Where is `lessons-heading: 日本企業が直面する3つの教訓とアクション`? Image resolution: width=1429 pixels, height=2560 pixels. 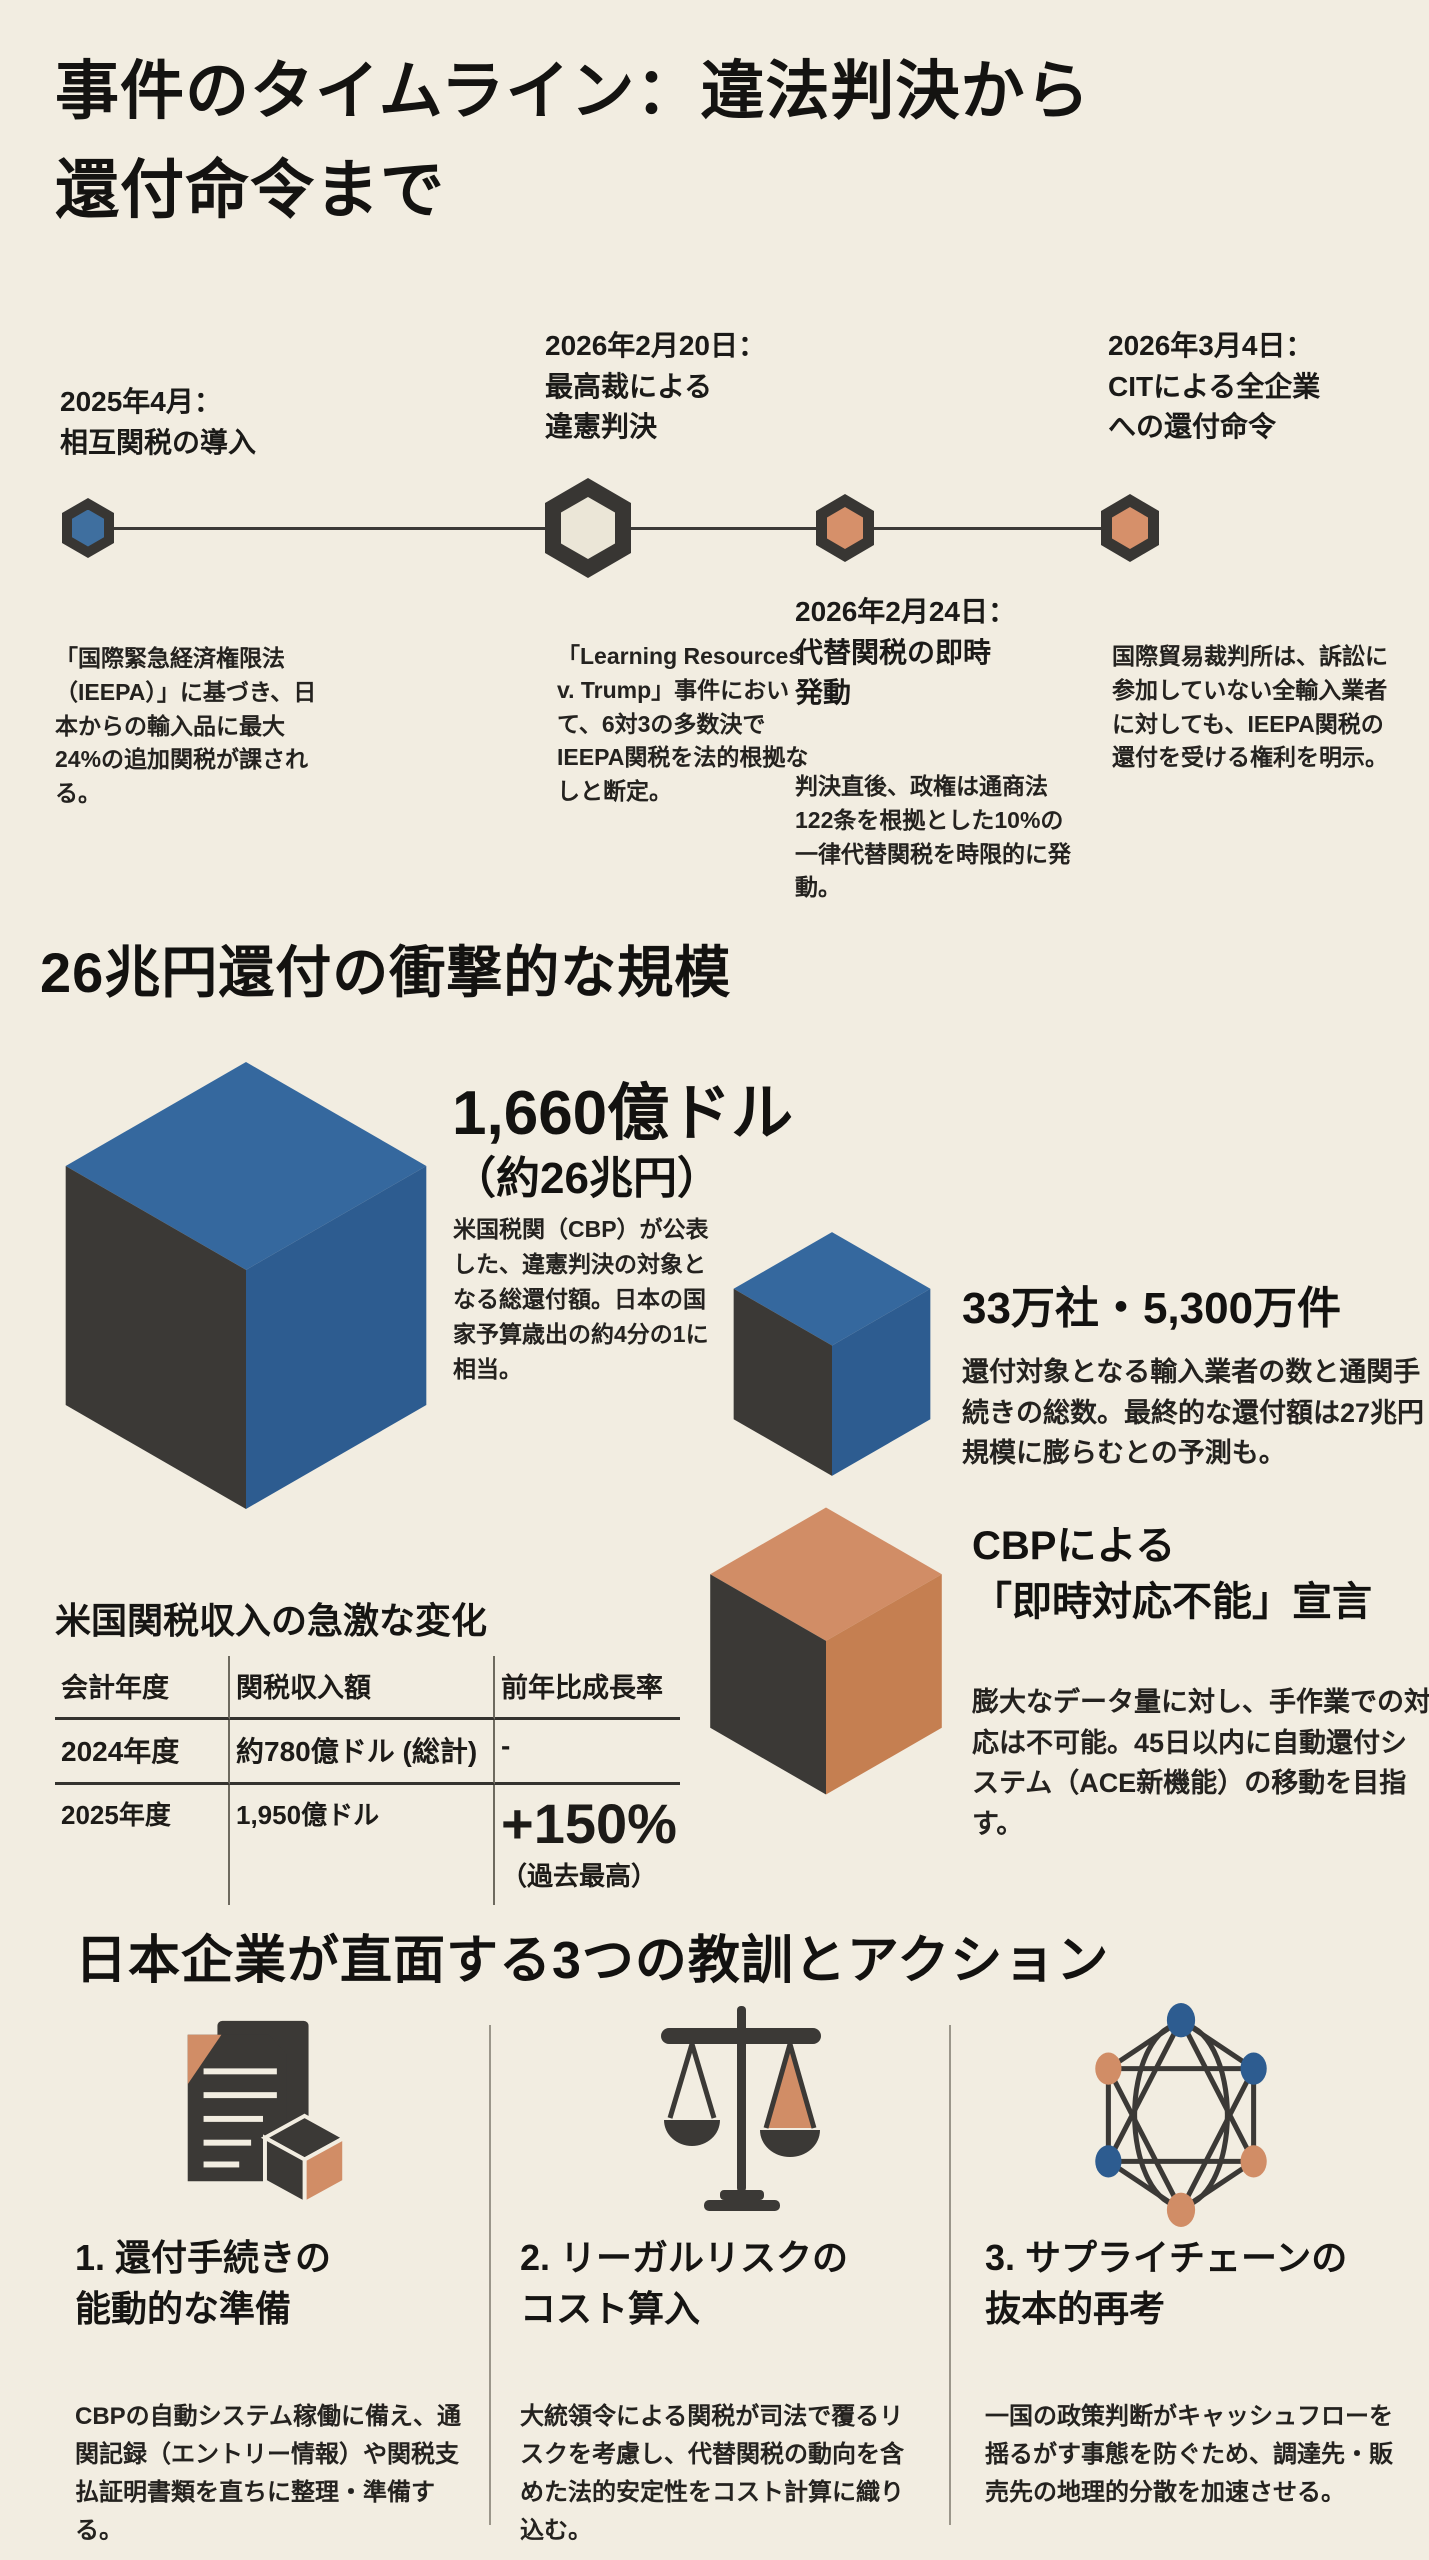
lessons-heading: 日本企業が直面する3つの教訓とアクション is located at coordinates (592, 1961).